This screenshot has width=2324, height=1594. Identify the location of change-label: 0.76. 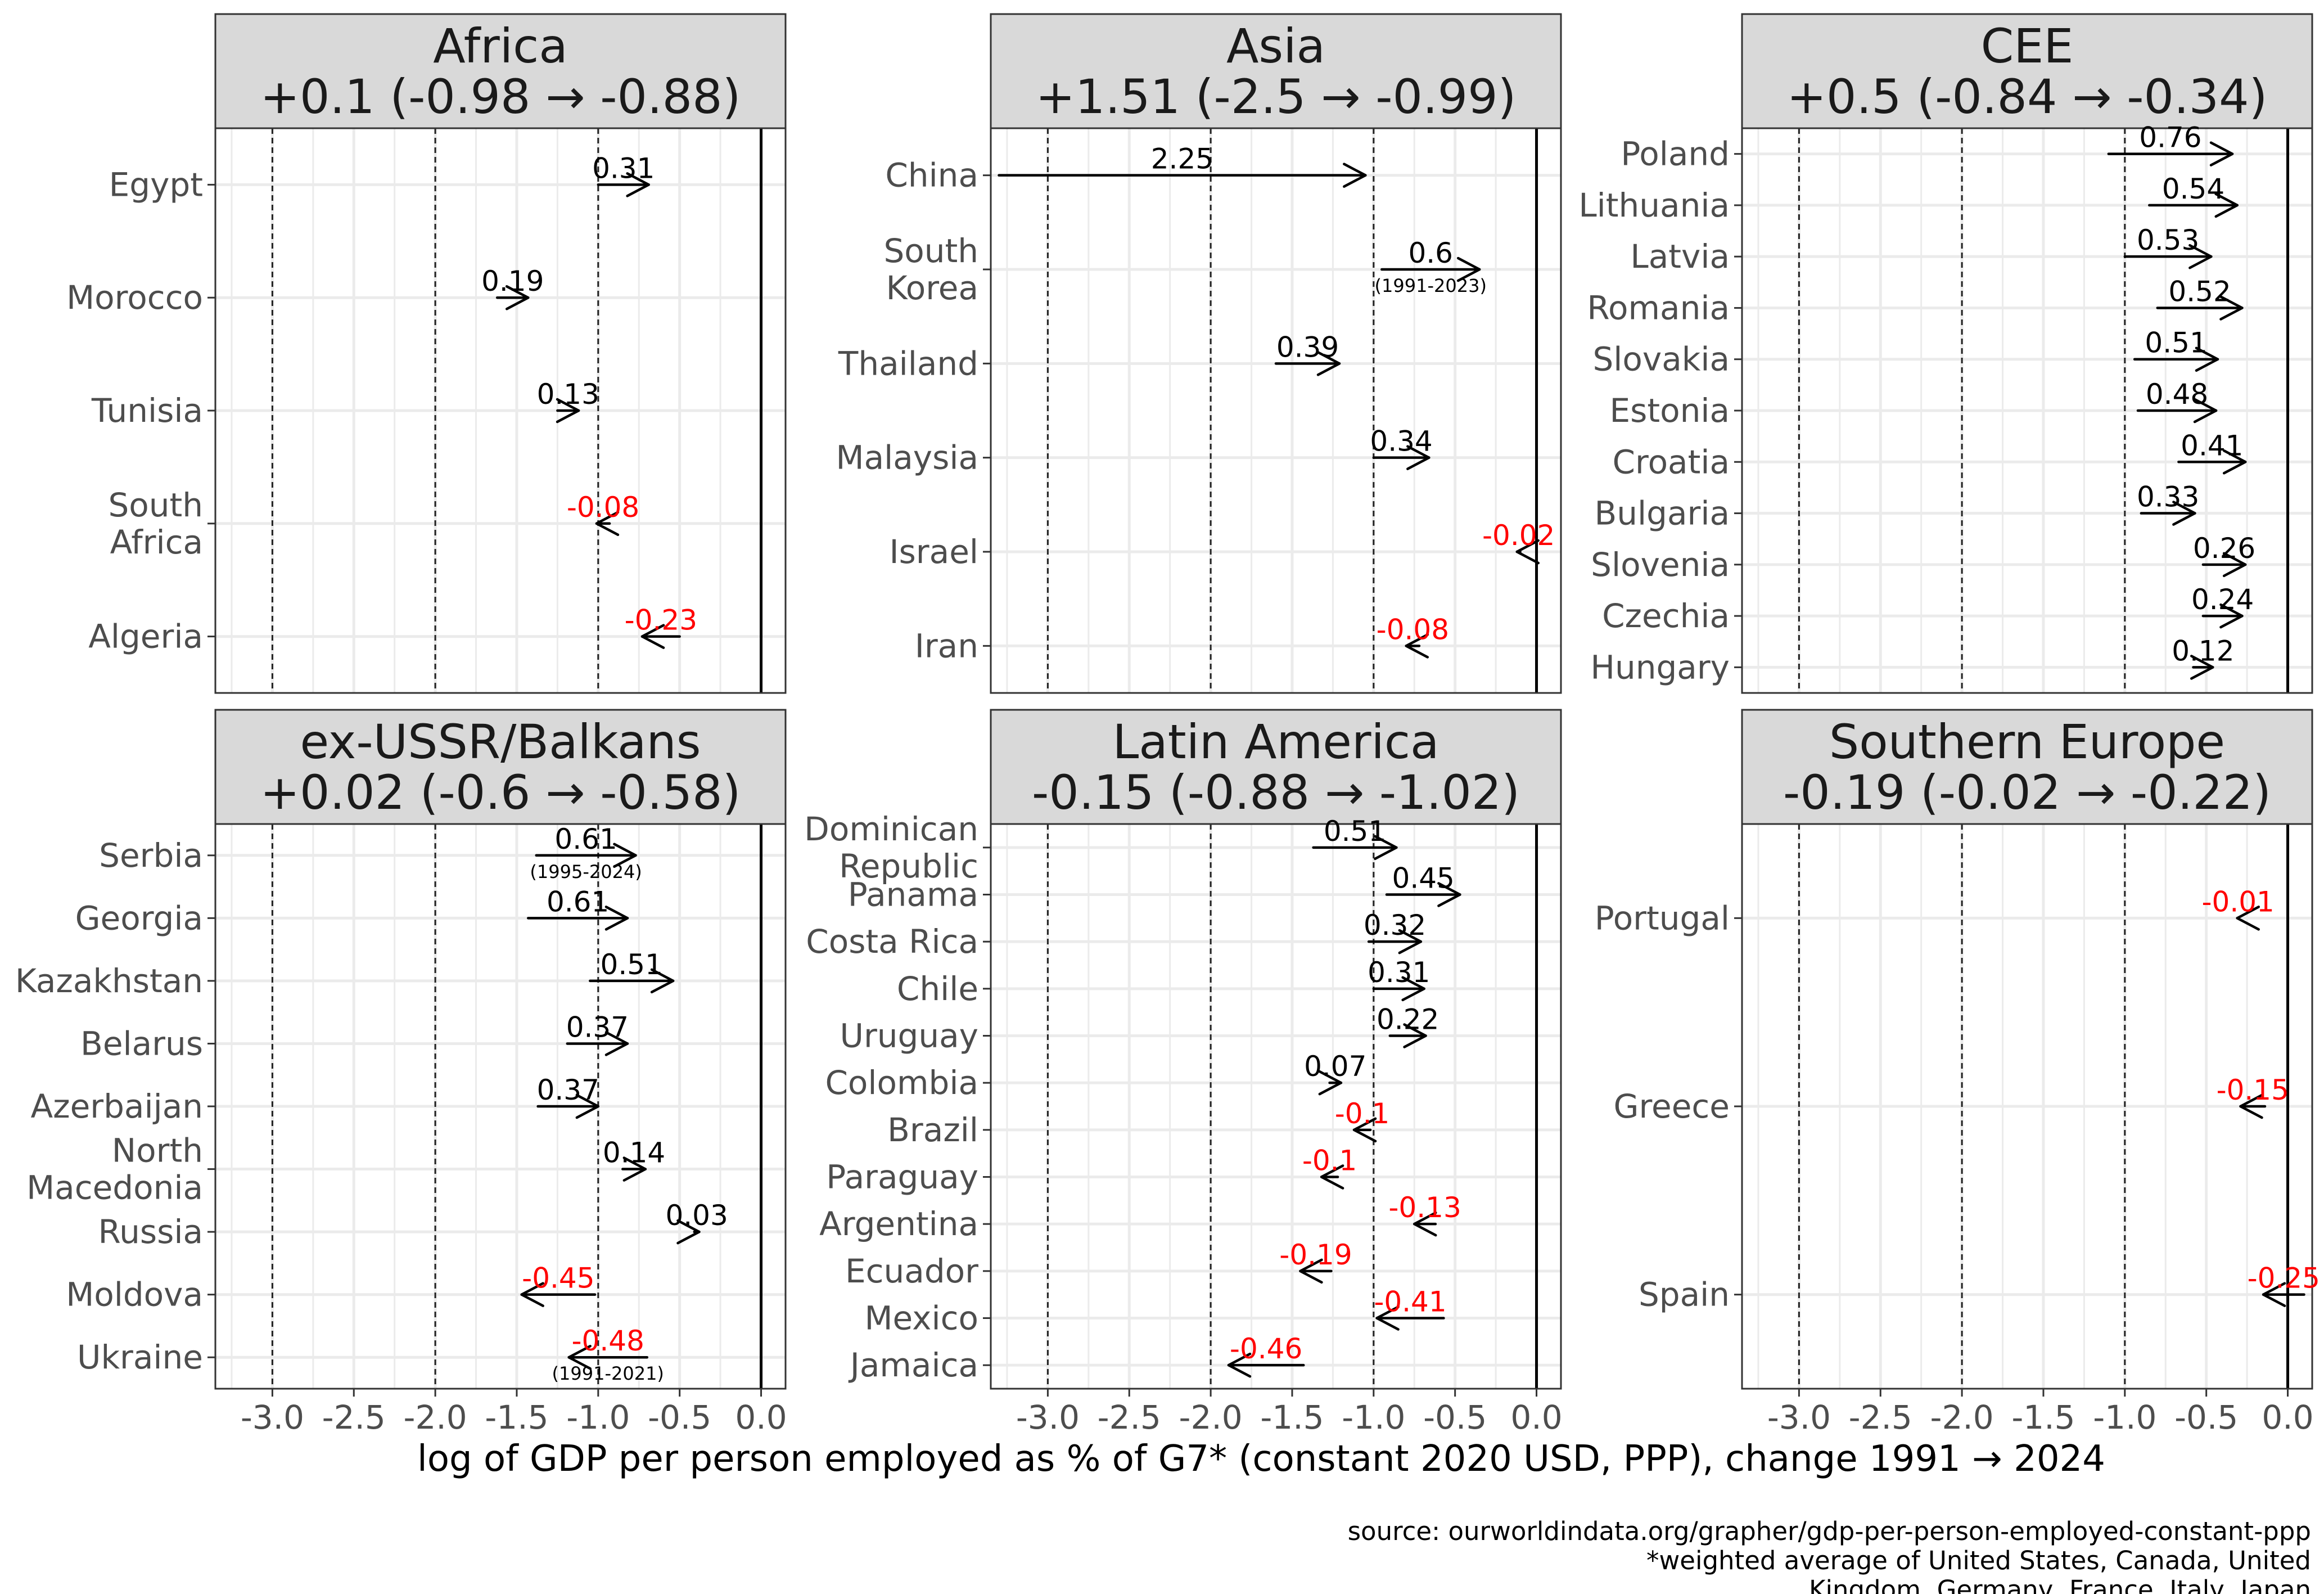
(2170, 137).